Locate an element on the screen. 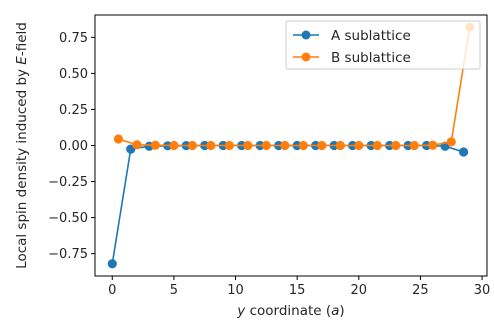 This screenshot has height=323, width=494. x-tick-label: 30 is located at coordinates (482, 290).